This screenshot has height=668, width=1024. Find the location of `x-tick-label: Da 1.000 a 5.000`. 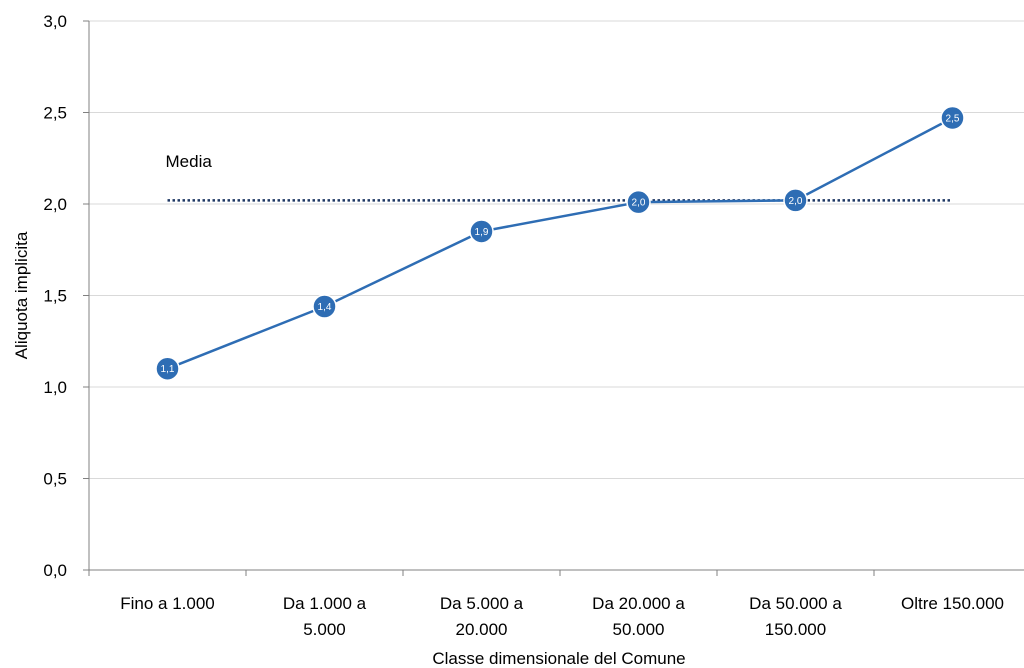

x-tick-label: Da 1.000 a 5.000 is located at coordinates (325, 616).